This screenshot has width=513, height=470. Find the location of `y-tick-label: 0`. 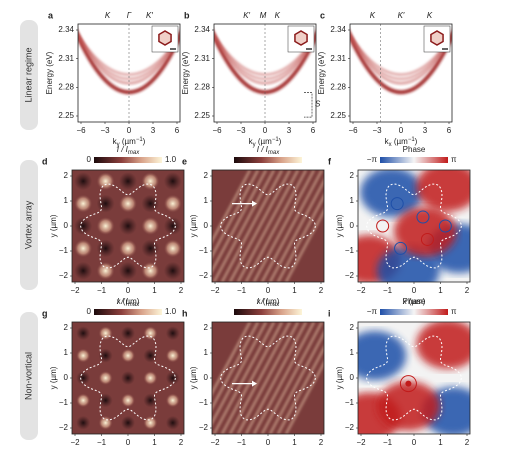

y-tick-label: 0 is located at coordinates (206, 377).